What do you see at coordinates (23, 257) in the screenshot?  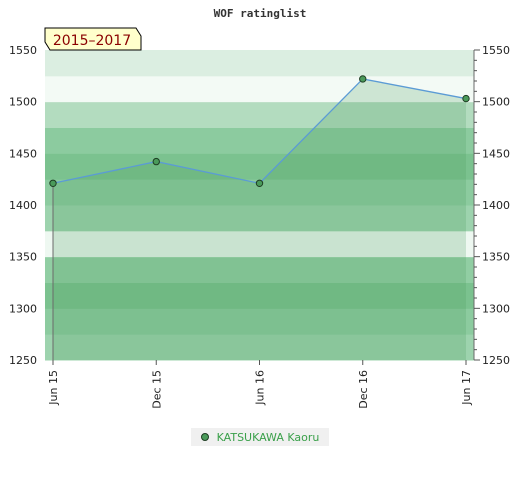 I see `y-tick-label-left: 1350` at bounding box center [23, 257].